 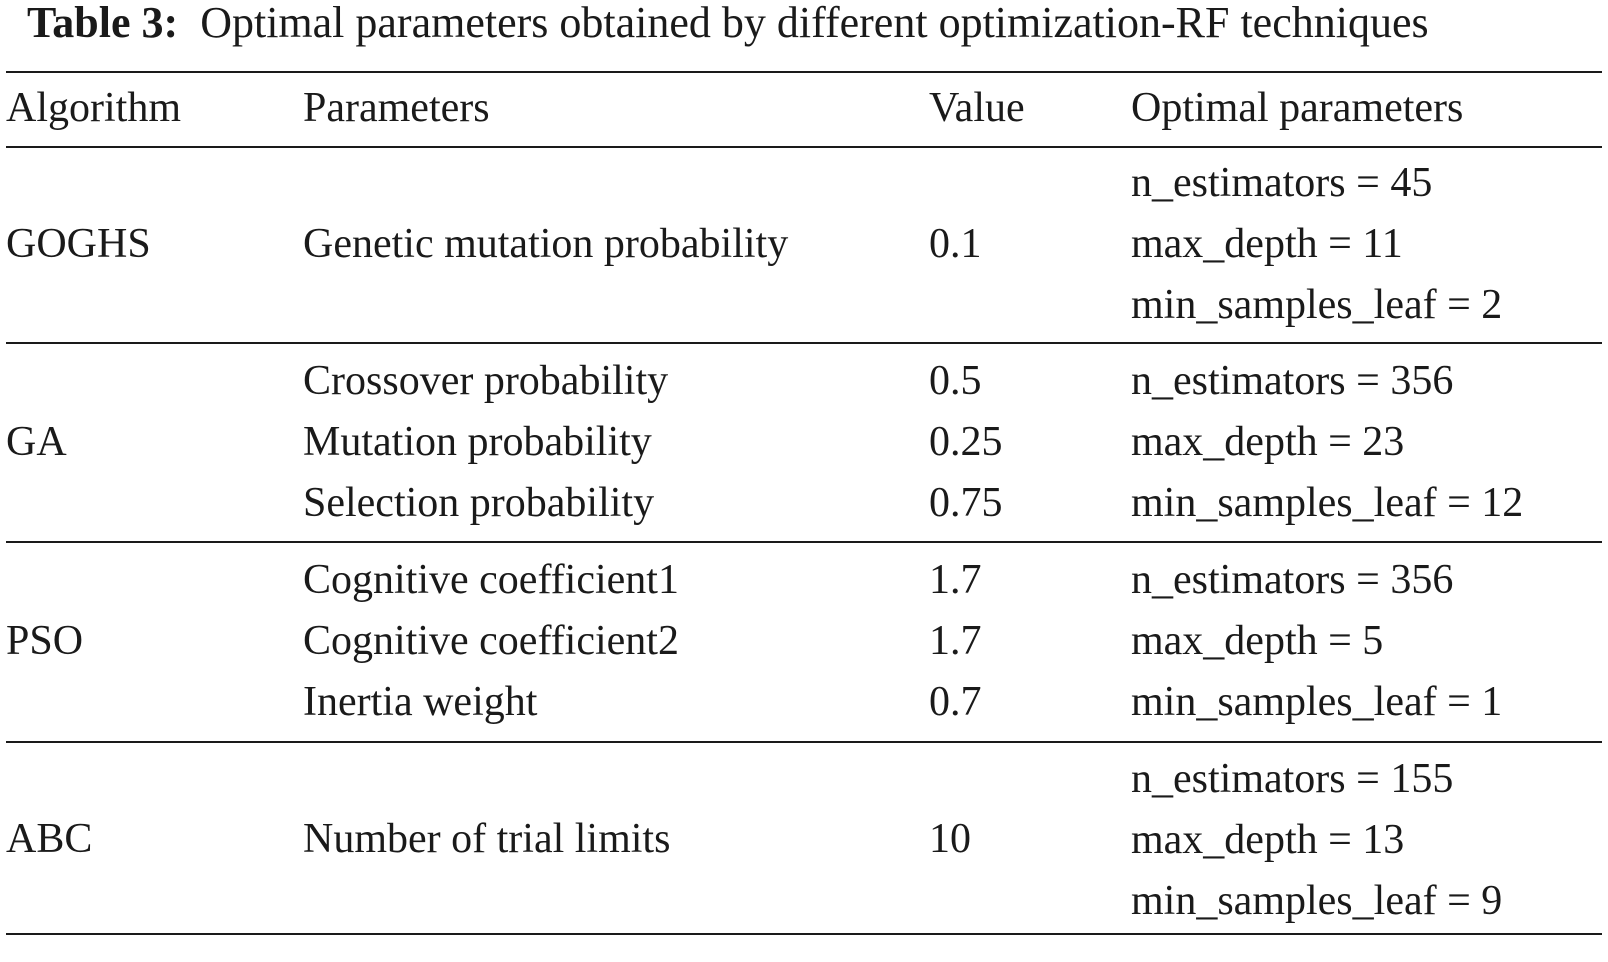 What do you see at coordinates (486, 381) in the screenshot?
I see `row-parameter: Crossover probability` at bounding box center [486, 381].